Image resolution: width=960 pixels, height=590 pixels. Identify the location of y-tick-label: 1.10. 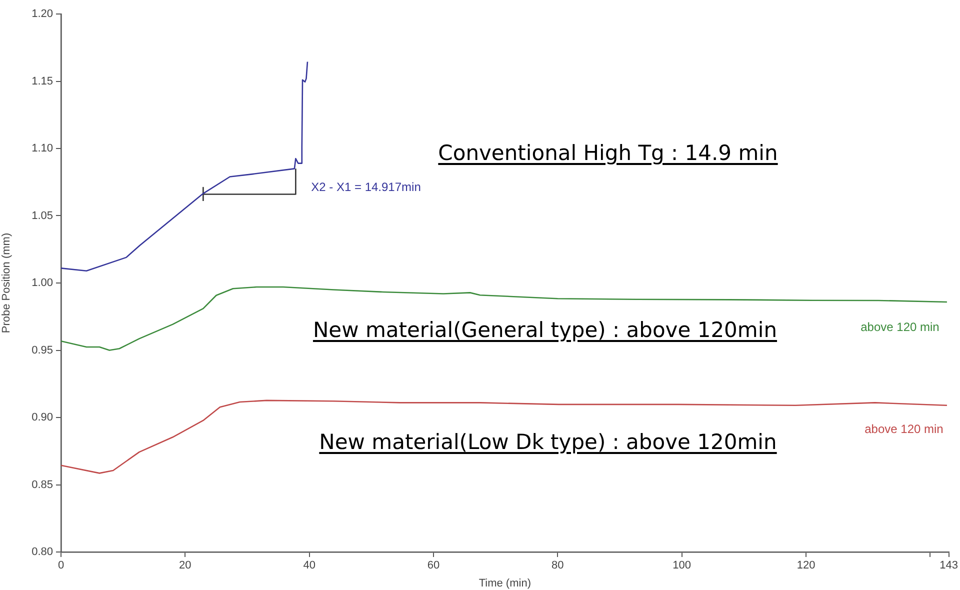
(42, 148).